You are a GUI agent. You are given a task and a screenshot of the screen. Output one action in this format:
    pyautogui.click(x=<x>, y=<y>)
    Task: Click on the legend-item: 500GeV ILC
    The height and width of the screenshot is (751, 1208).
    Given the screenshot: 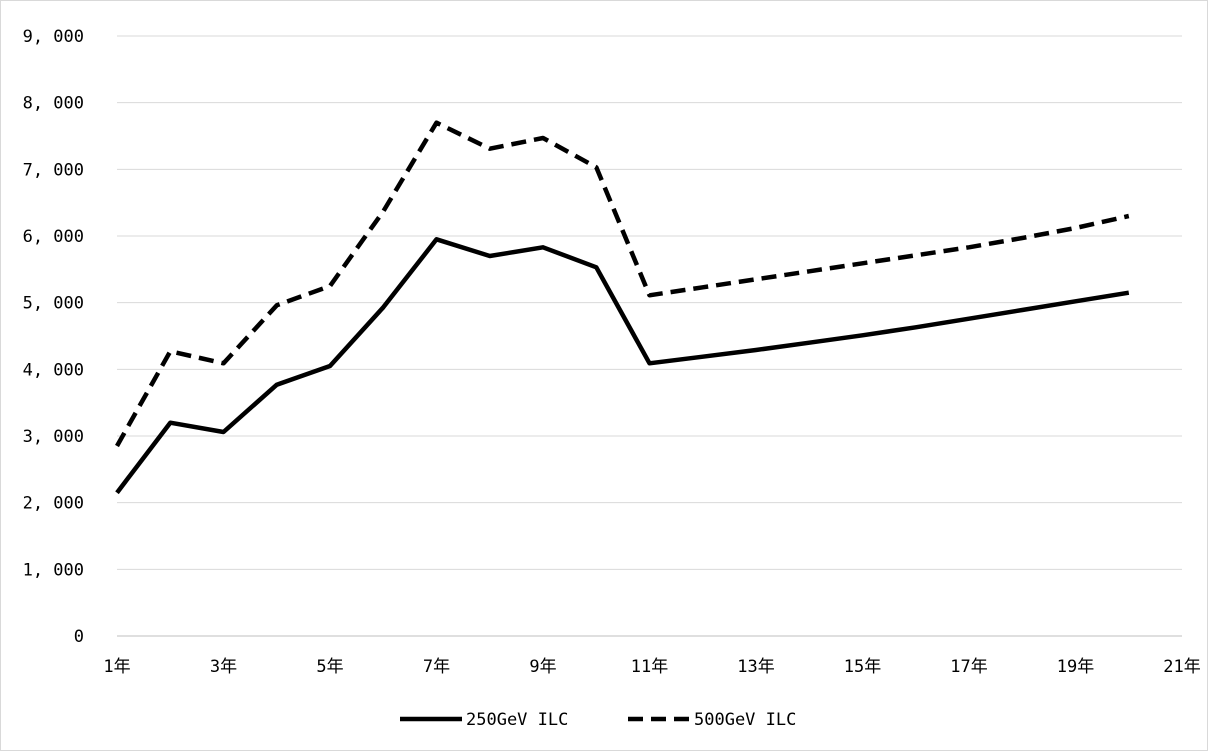 What is the action you would take?
    pyautogui.click(x=712, y=720)
    